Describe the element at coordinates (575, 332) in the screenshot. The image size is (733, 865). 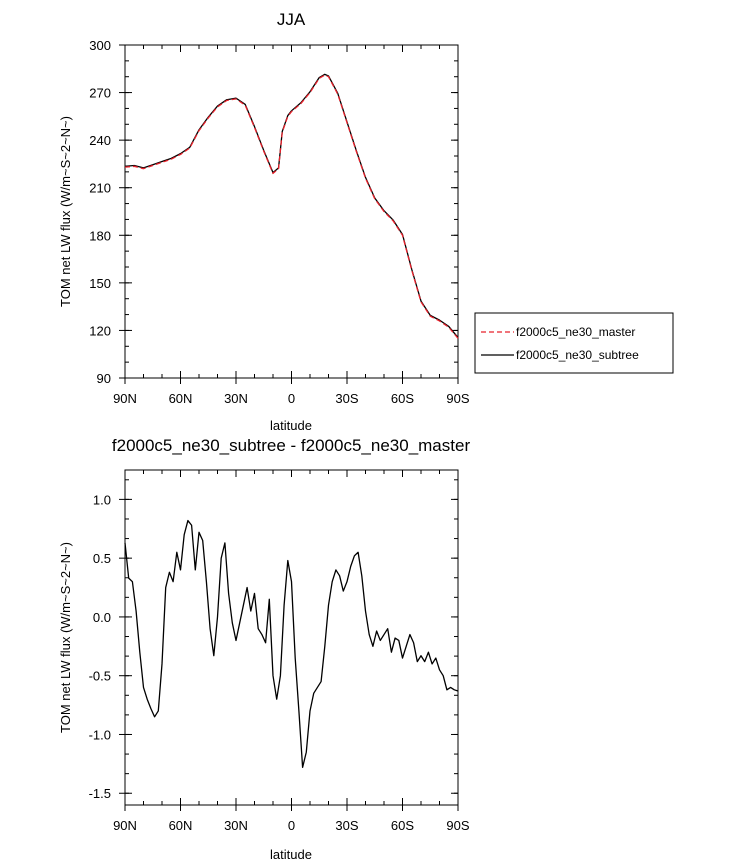
I see `legend-label-master: f2000c5_ne30_master` at that location.